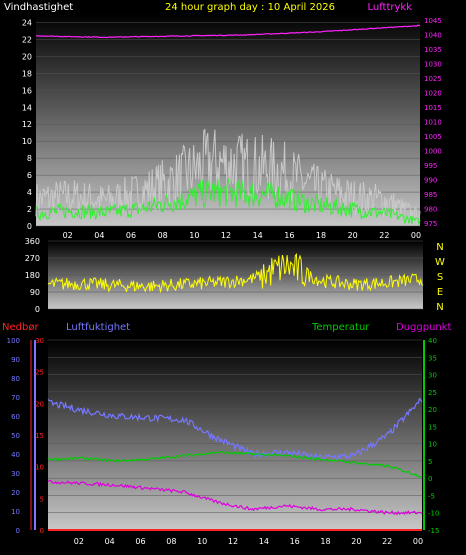 Image resolution: width=466 pixels, height=555 pixels. I want to click on humidity-y-tick: 100, so click(13, 341).